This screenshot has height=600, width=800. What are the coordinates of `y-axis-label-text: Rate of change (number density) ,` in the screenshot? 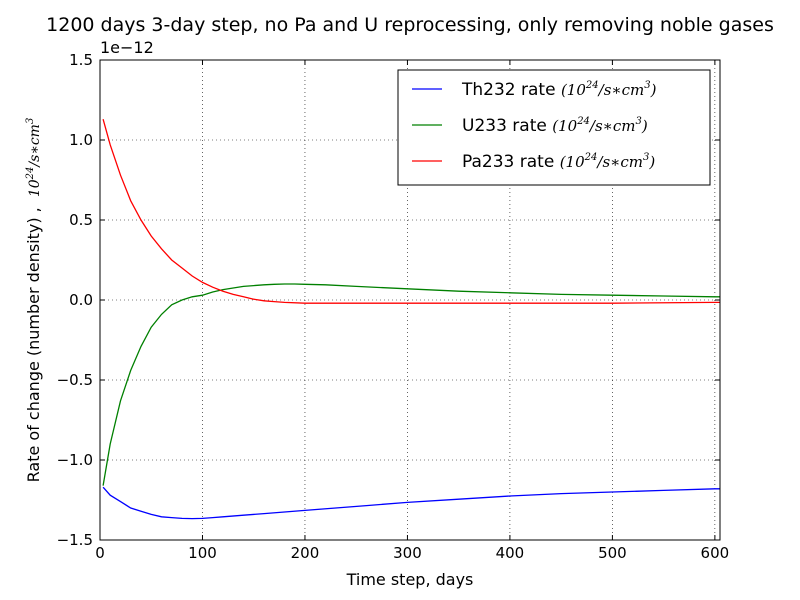 It's located at (33, 344).